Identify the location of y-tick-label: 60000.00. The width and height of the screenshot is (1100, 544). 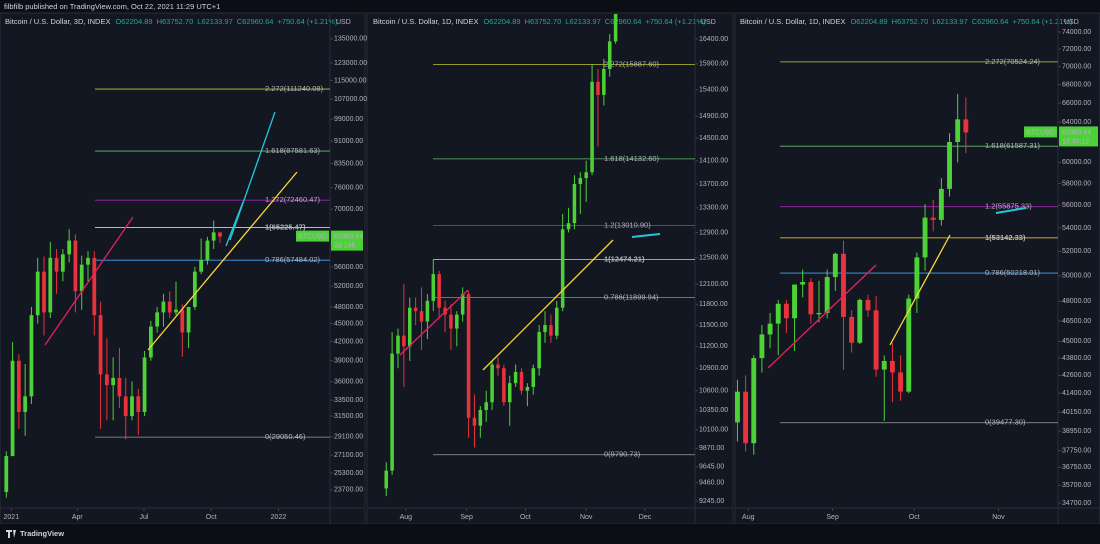
(1076, 162).